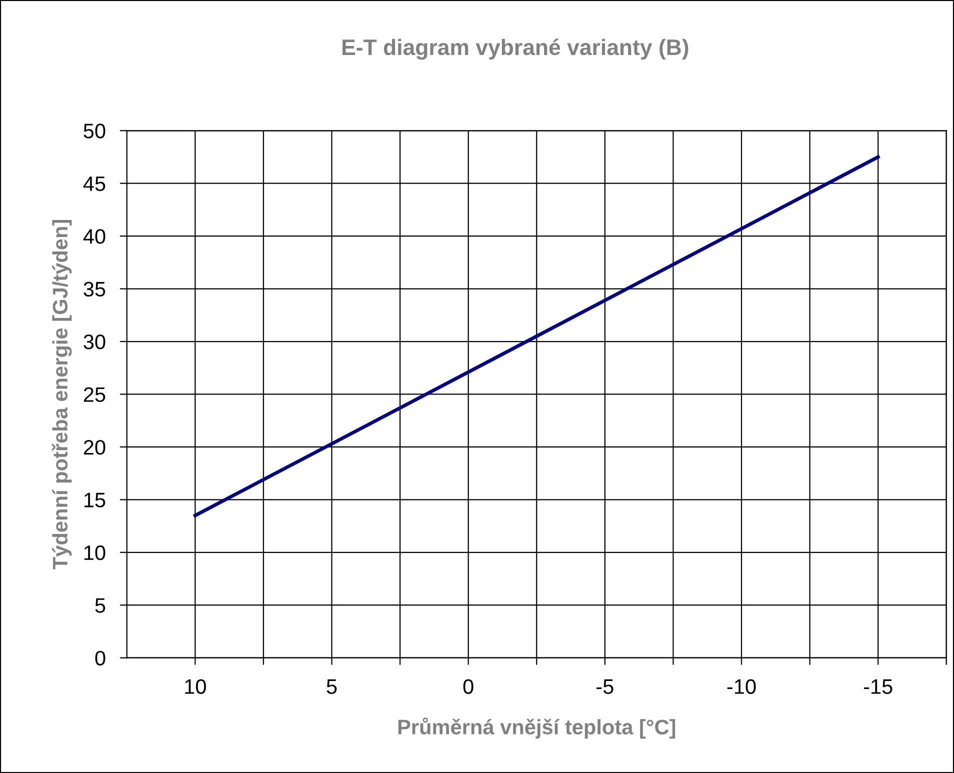  What do you see at coordinates (741, 686) in the screenshot?
I see `x-tick-label: -10` at bounding box center [741, 686].